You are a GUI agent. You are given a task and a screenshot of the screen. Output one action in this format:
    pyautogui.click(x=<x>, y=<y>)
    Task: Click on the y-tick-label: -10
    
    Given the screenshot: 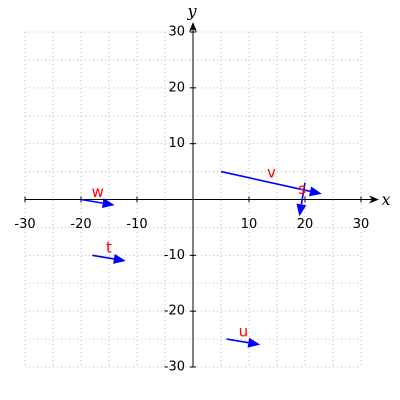 What is the action you would take?
    pyautogui.click(x=174, y=255)
    